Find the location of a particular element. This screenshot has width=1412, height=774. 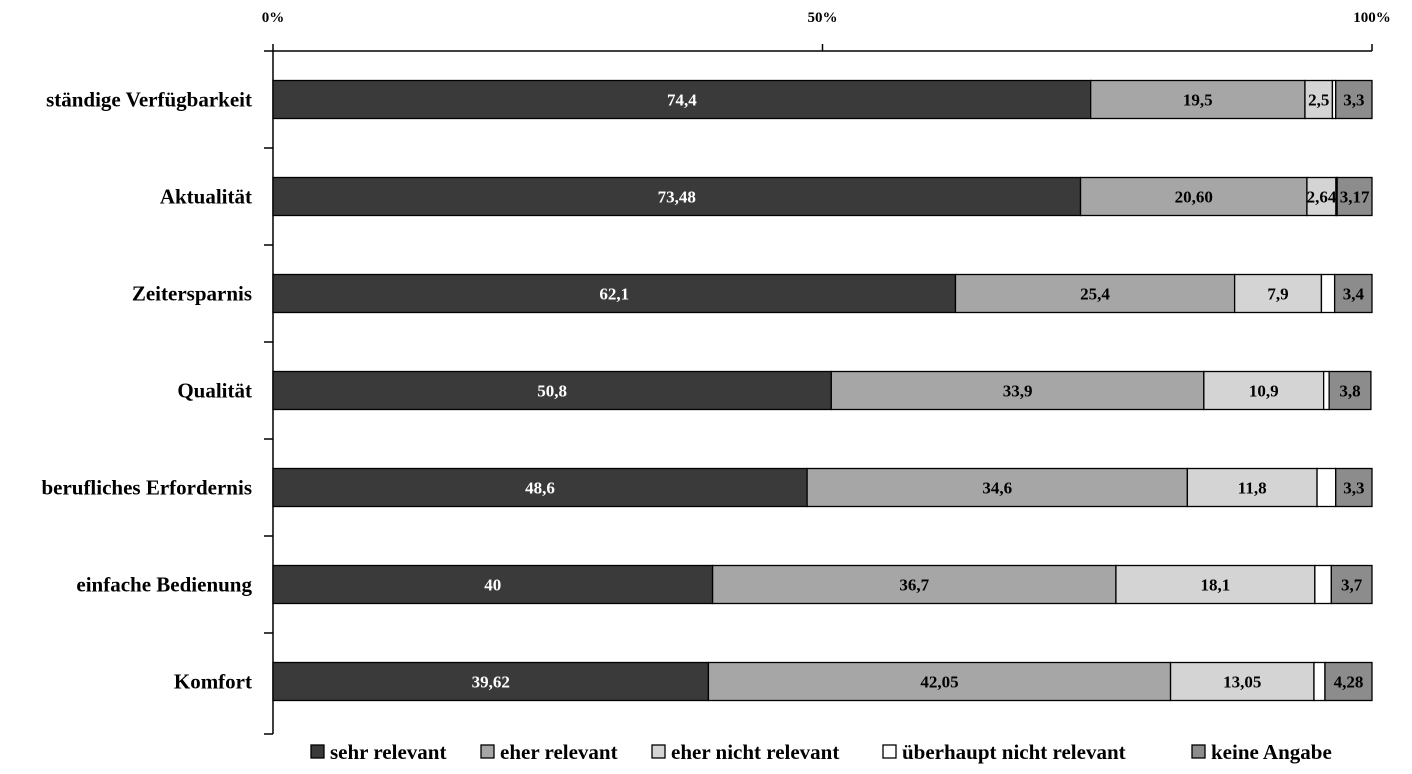

bar-value-label: 19,5 is located at coordinates (1198, 100).